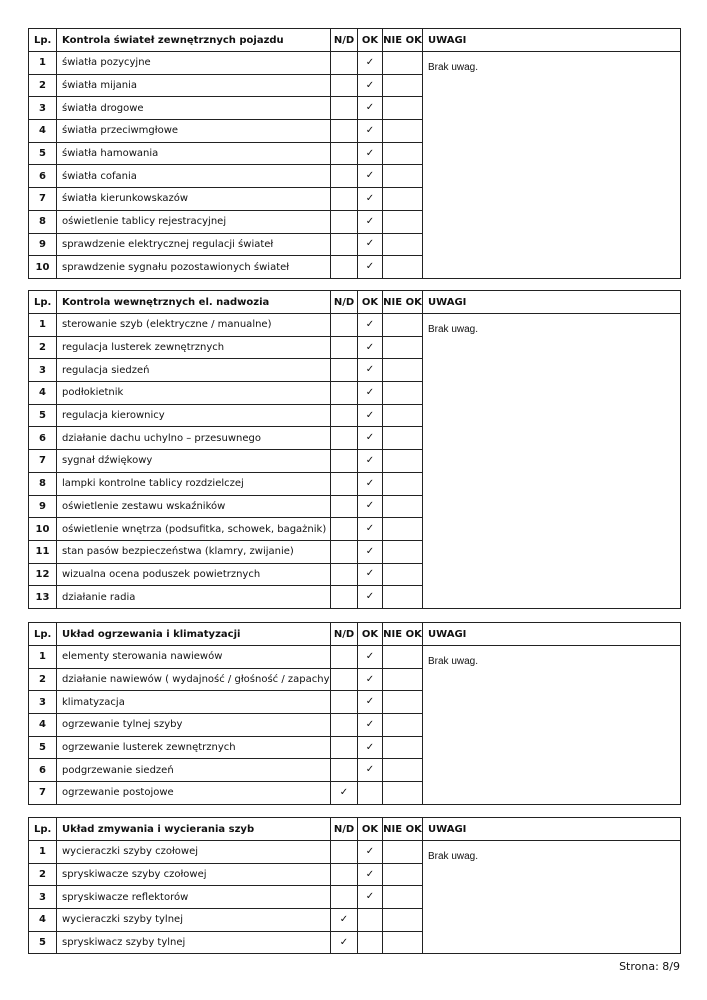 The image size is (707, 1000). What do you see at coordinates (42, 770) in the screenshot?
I see `item-number: 6` at bounding box center [42, 770].